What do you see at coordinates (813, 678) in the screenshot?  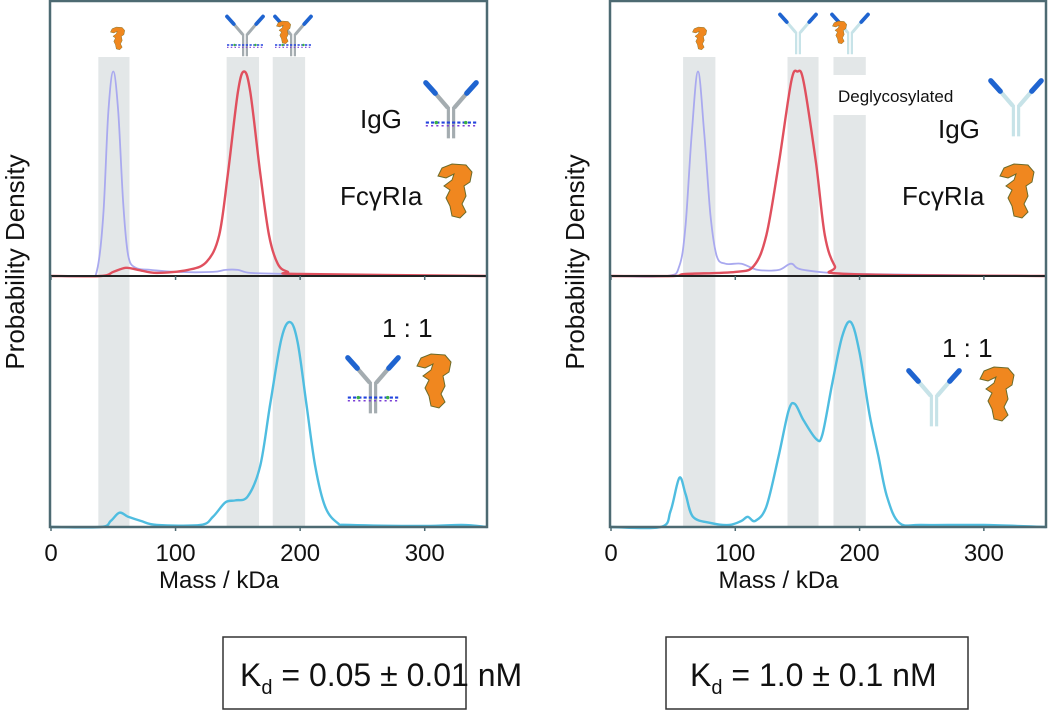 I see `kd-text-right: Kd = 1.0 ± 0.1 nM` at bounding box center [813, 678].